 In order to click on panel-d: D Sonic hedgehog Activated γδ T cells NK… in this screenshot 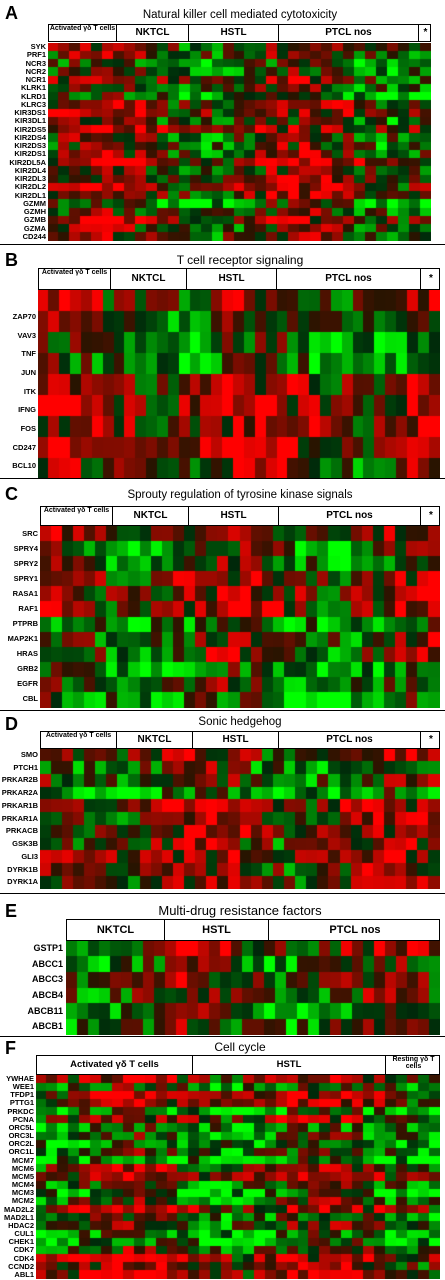, I will do `click(222, 803)`.